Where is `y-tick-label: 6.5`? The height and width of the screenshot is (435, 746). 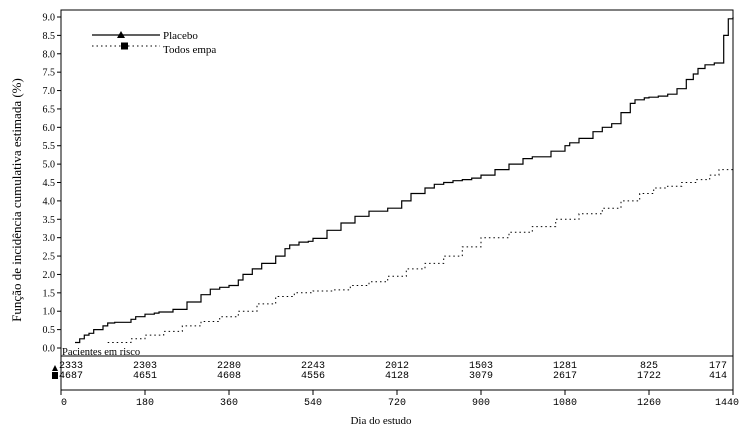
y-tick-label: 6.5 is located at coordinates (49, 109).